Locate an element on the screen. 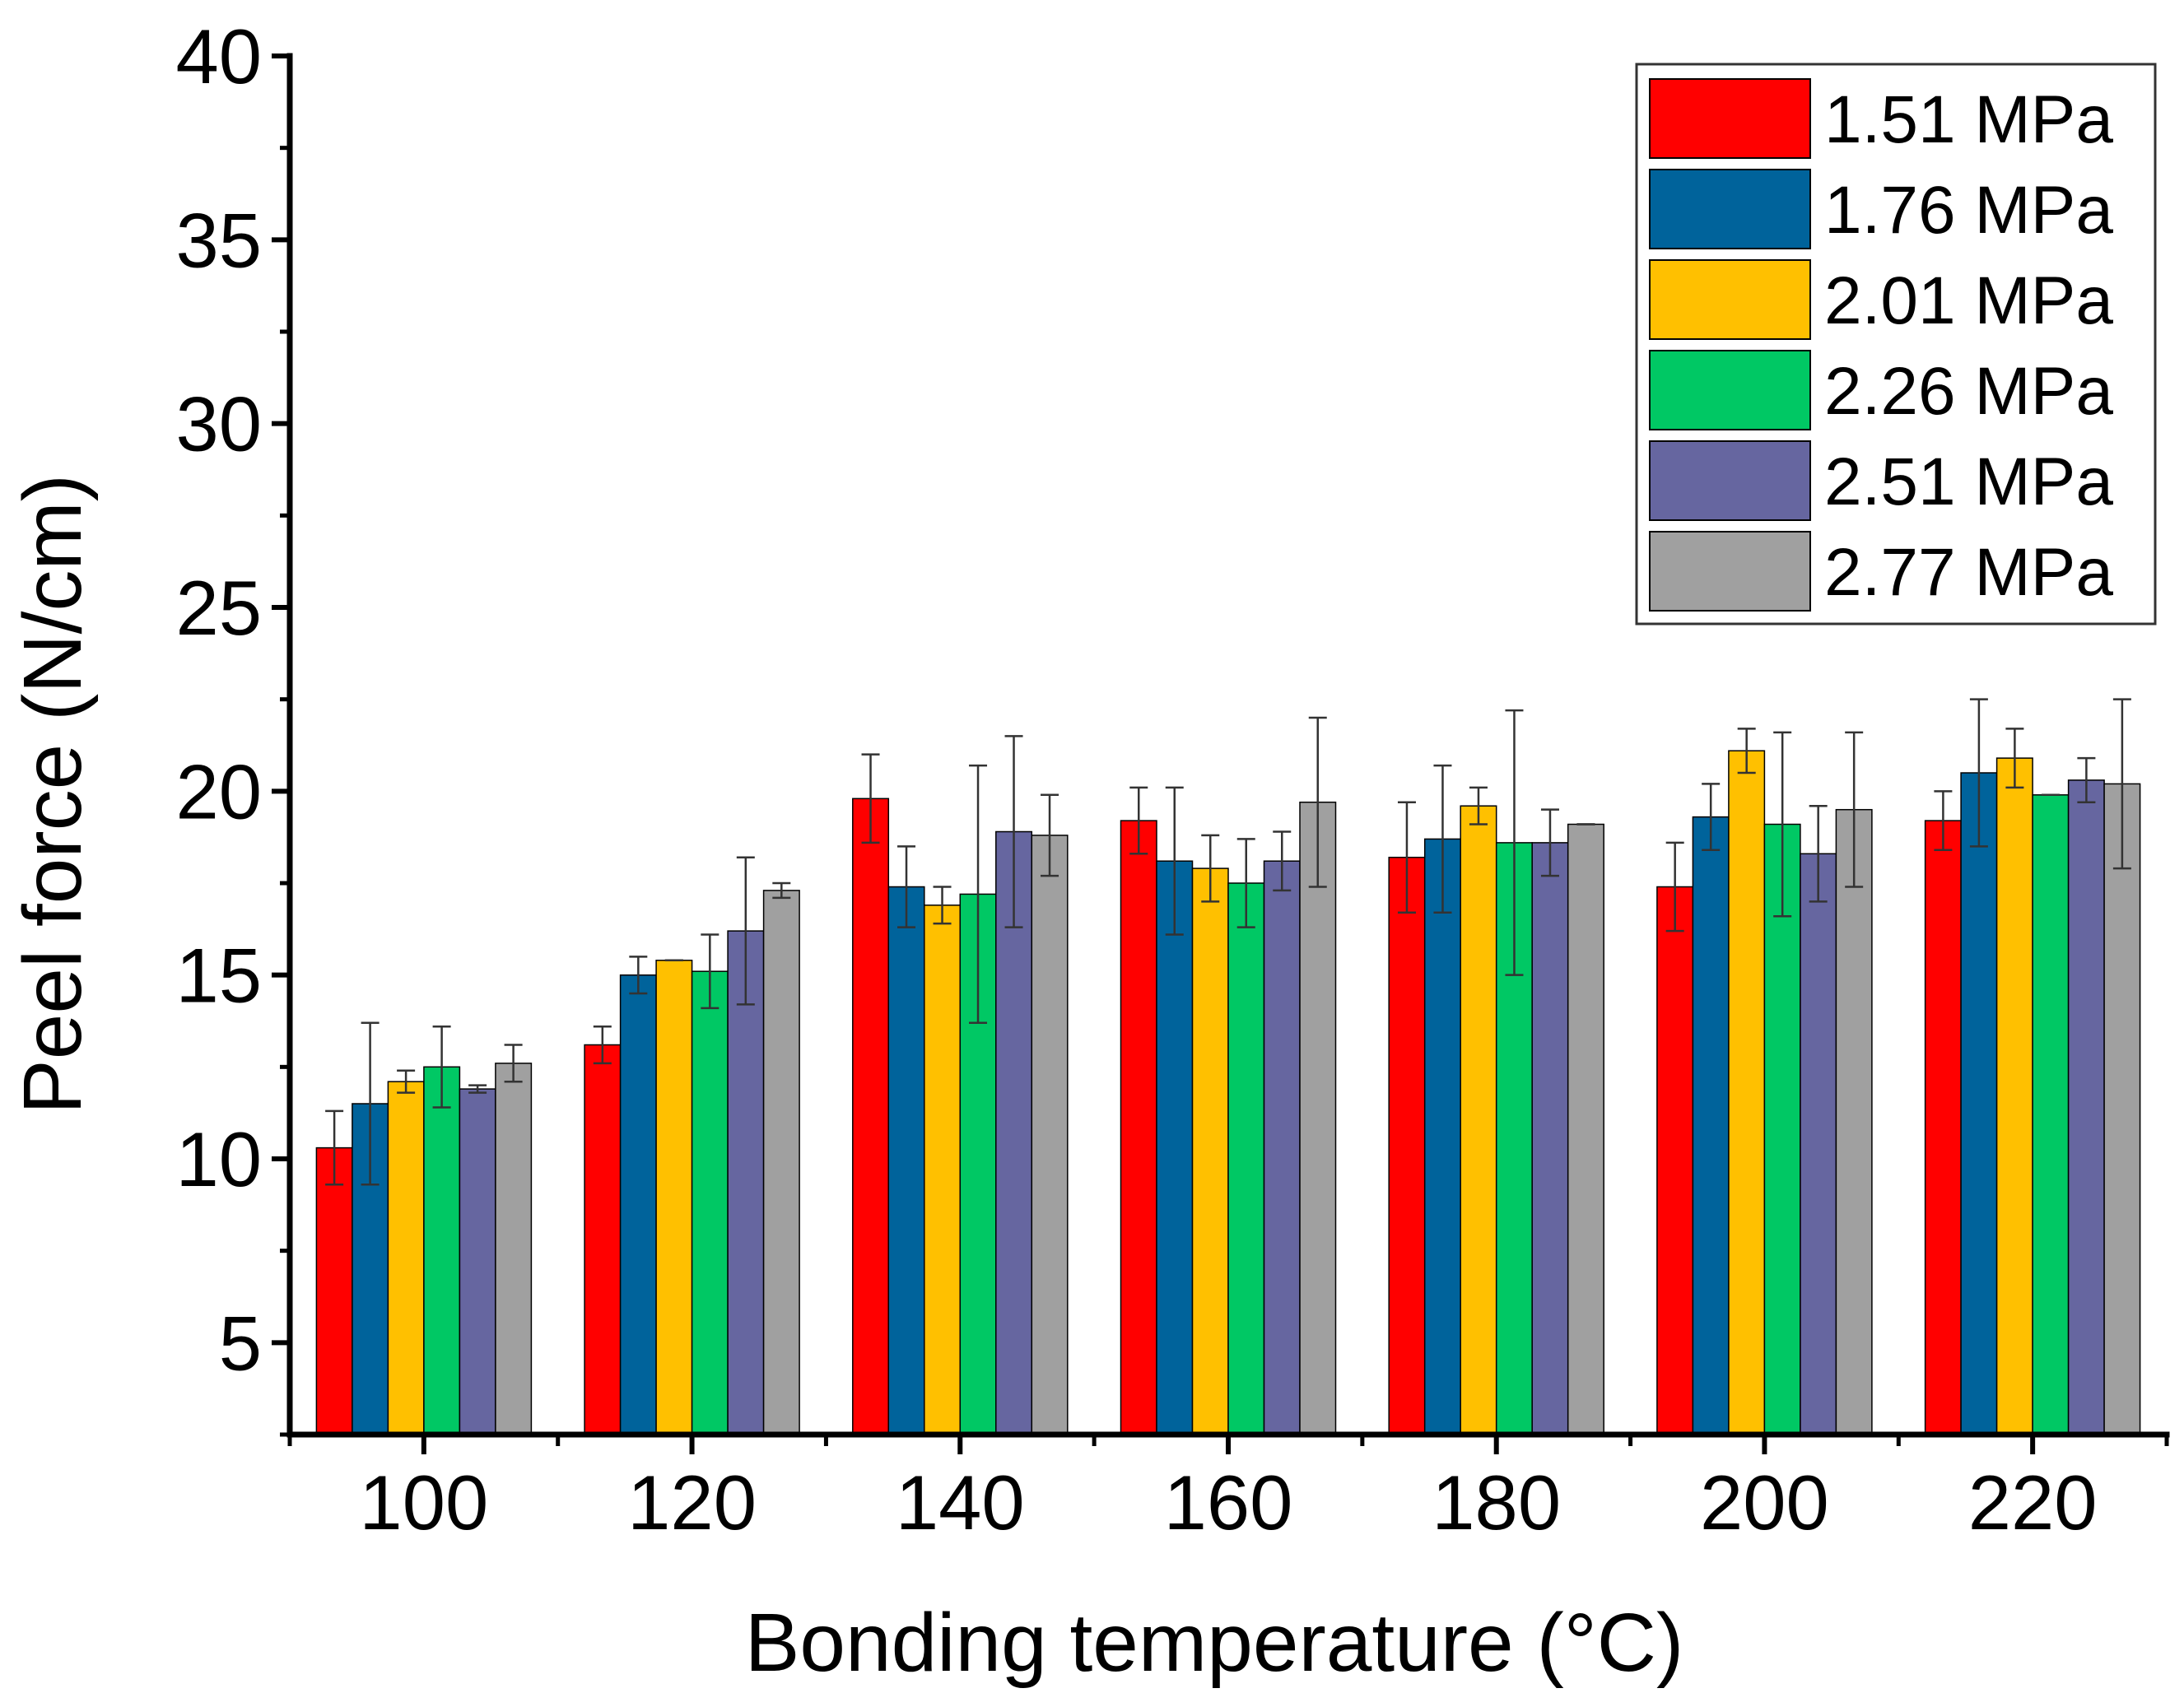  x-tick-label: 180 is located at coordinates (1496, 1502).